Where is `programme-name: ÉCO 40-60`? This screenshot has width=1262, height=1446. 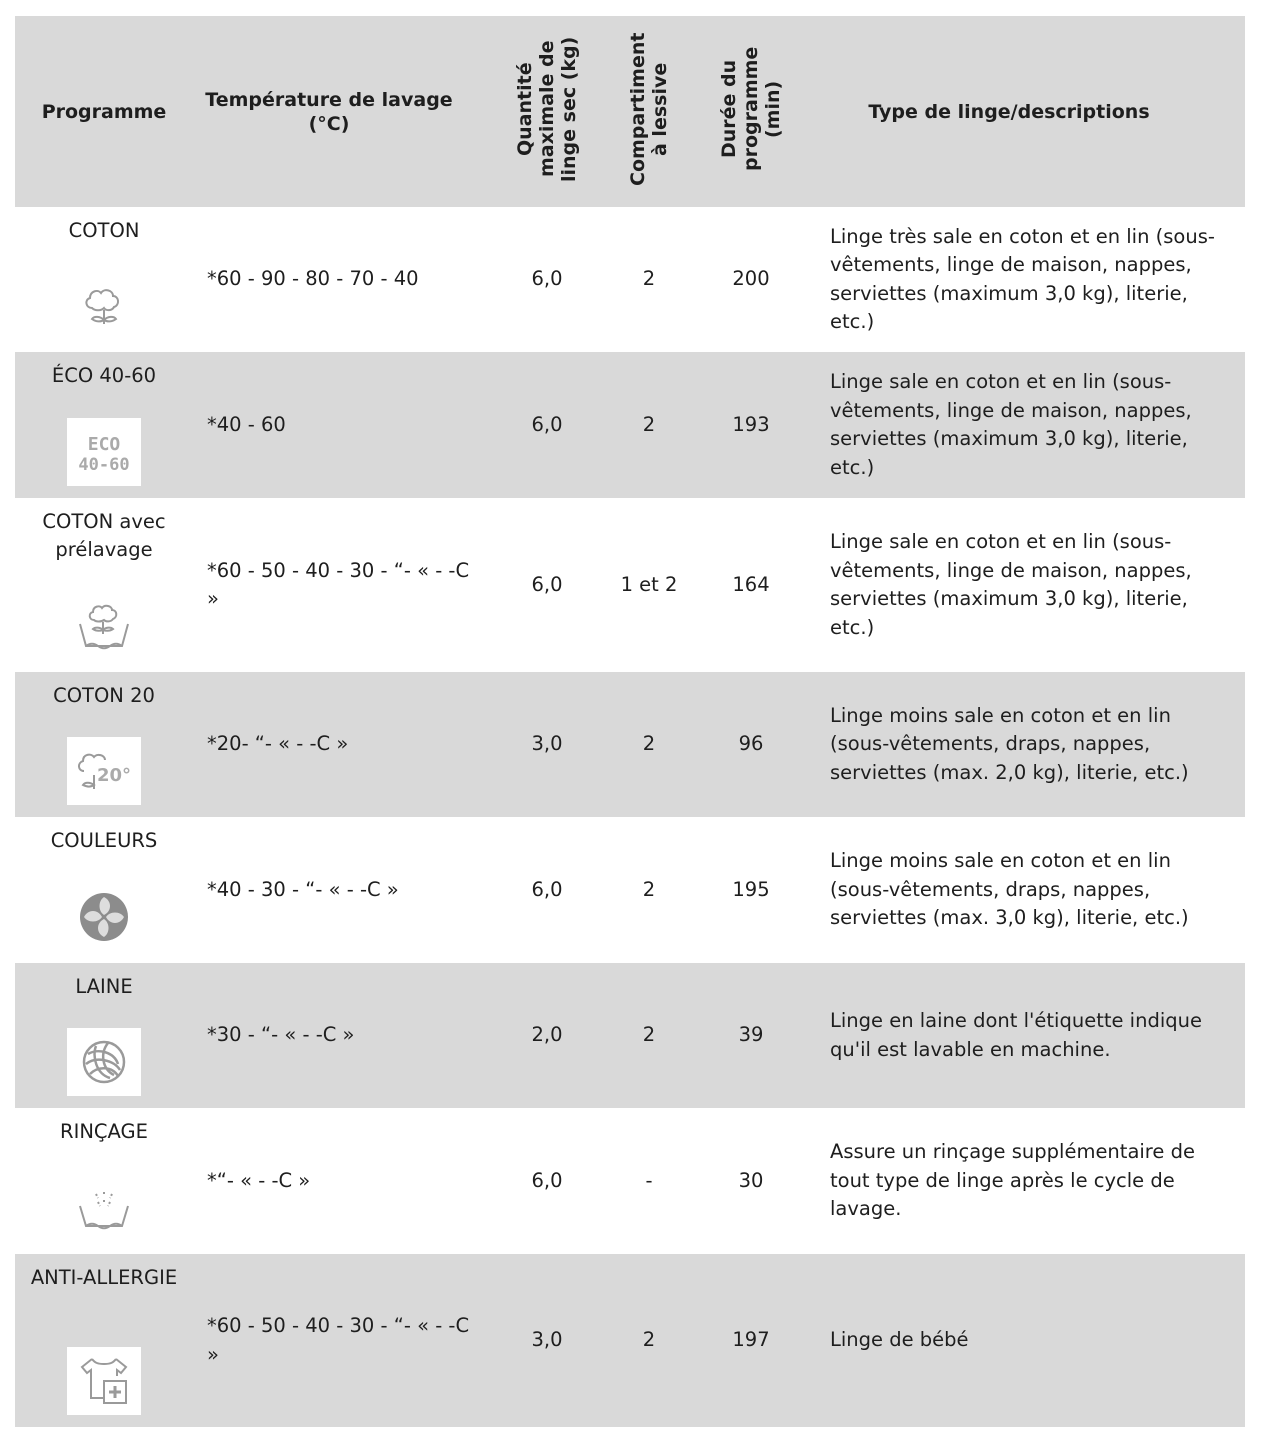 programme-name: ÉCO 40-60 is located at coordinates (104, 375).